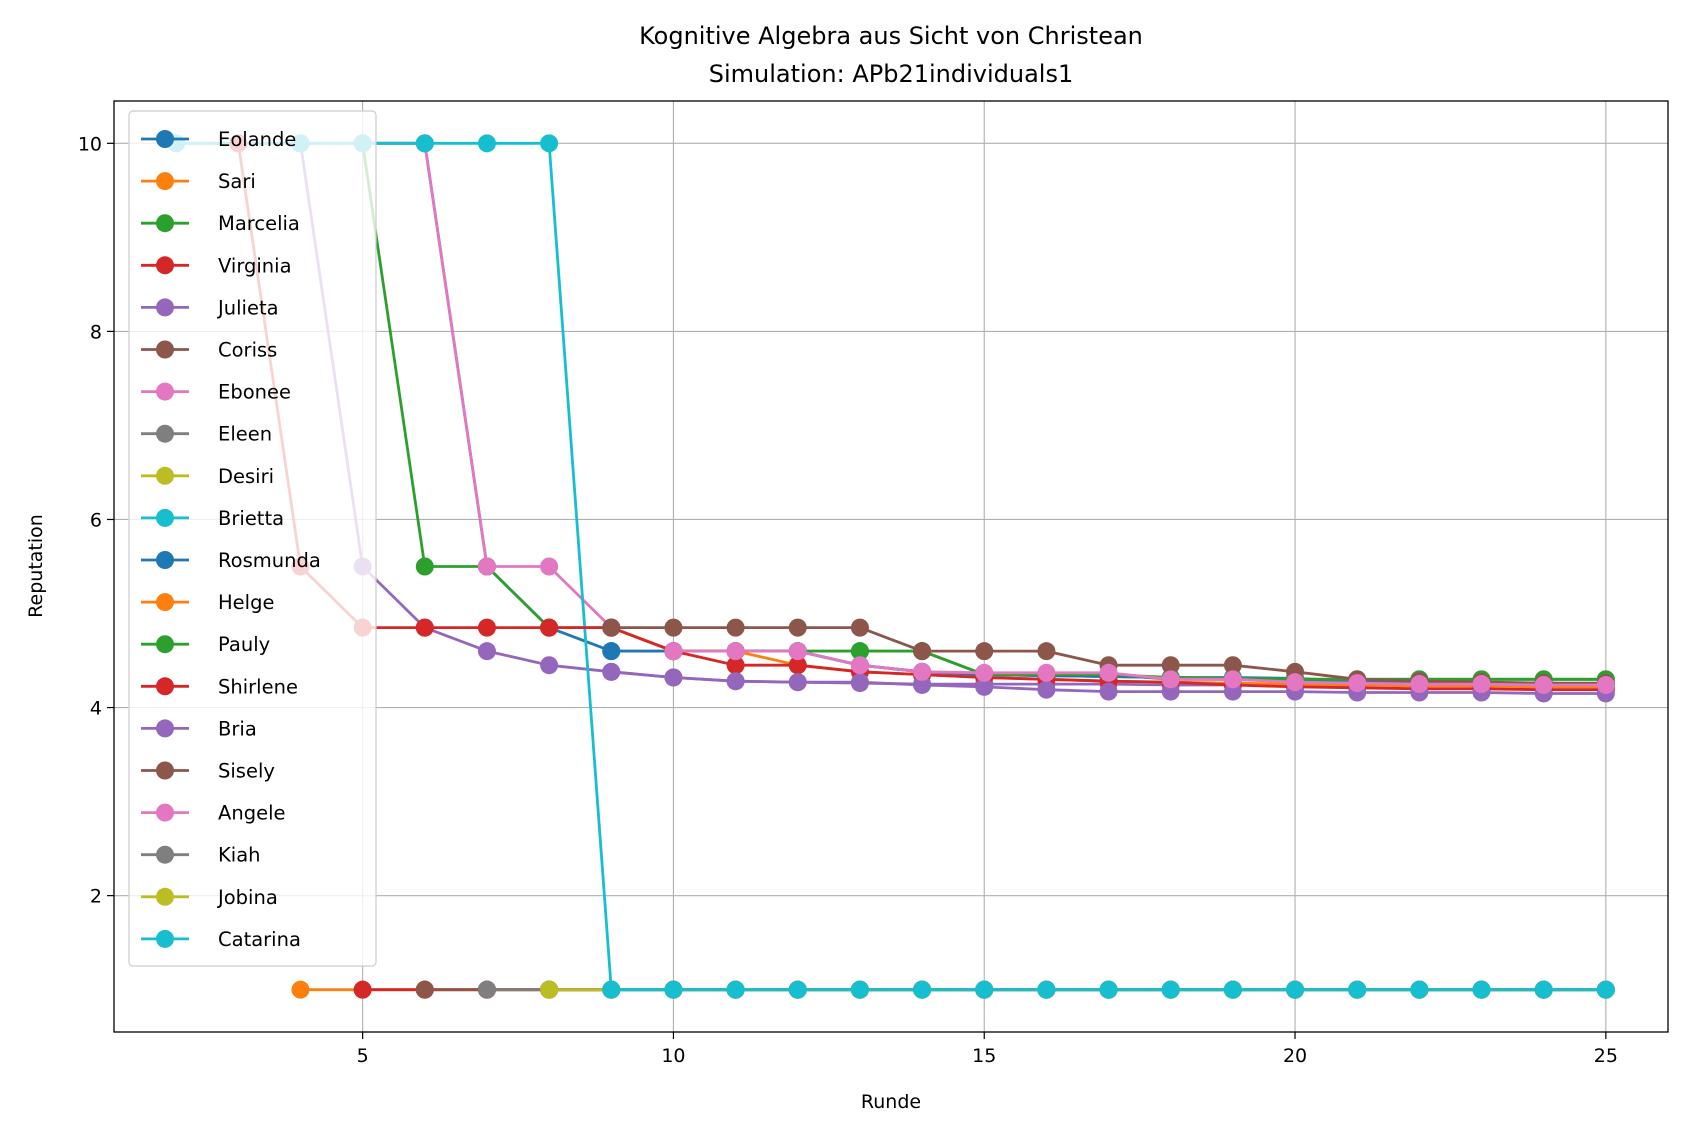 The width and height of the screenshot is (1683, 1131). Describe the element at coordinates (90, 144) in the screenshot. I see `y-tick-label: 10` at that location.